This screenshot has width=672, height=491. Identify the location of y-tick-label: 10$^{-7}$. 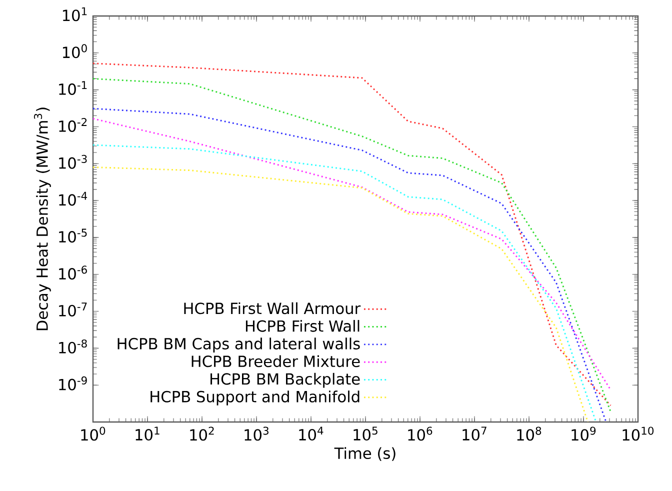
(73, 309).